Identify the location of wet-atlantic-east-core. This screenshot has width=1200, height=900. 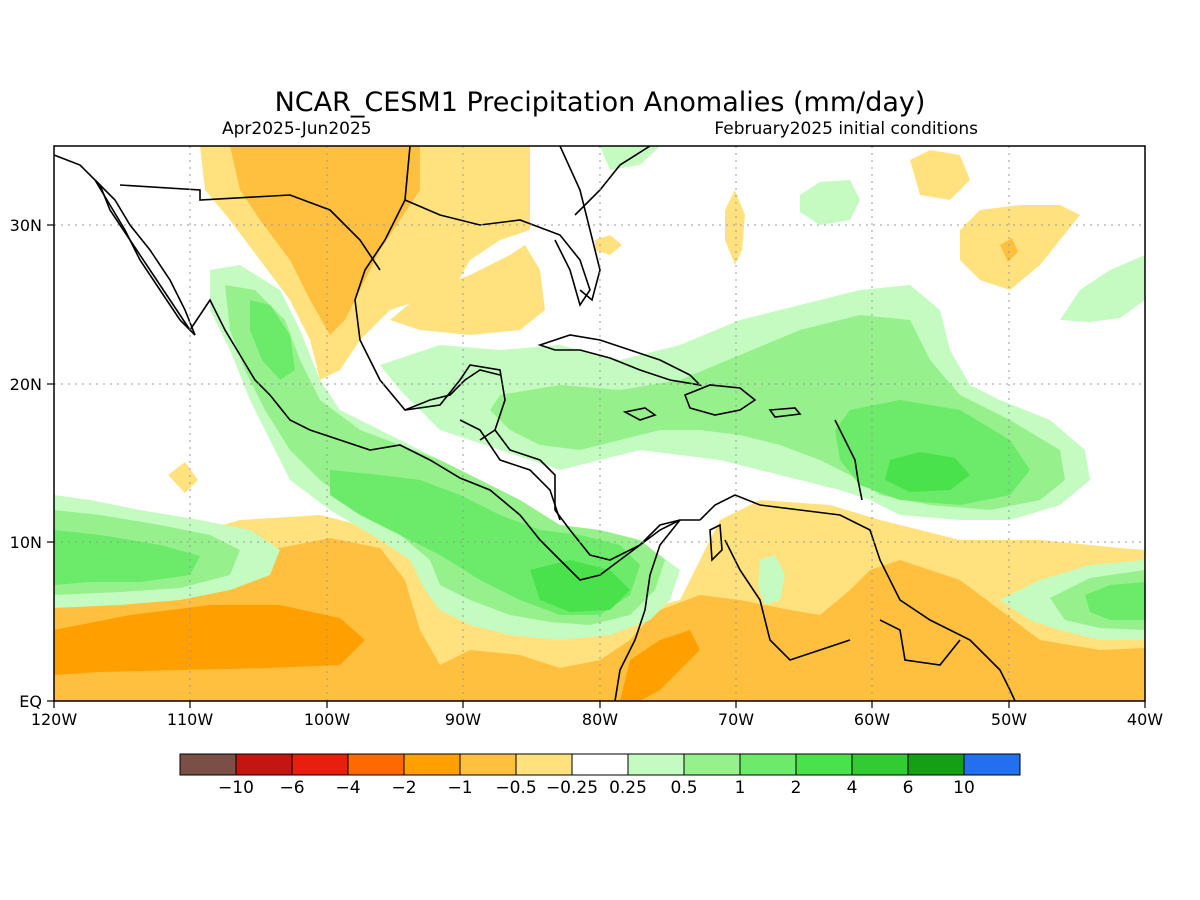
(1115, 601).